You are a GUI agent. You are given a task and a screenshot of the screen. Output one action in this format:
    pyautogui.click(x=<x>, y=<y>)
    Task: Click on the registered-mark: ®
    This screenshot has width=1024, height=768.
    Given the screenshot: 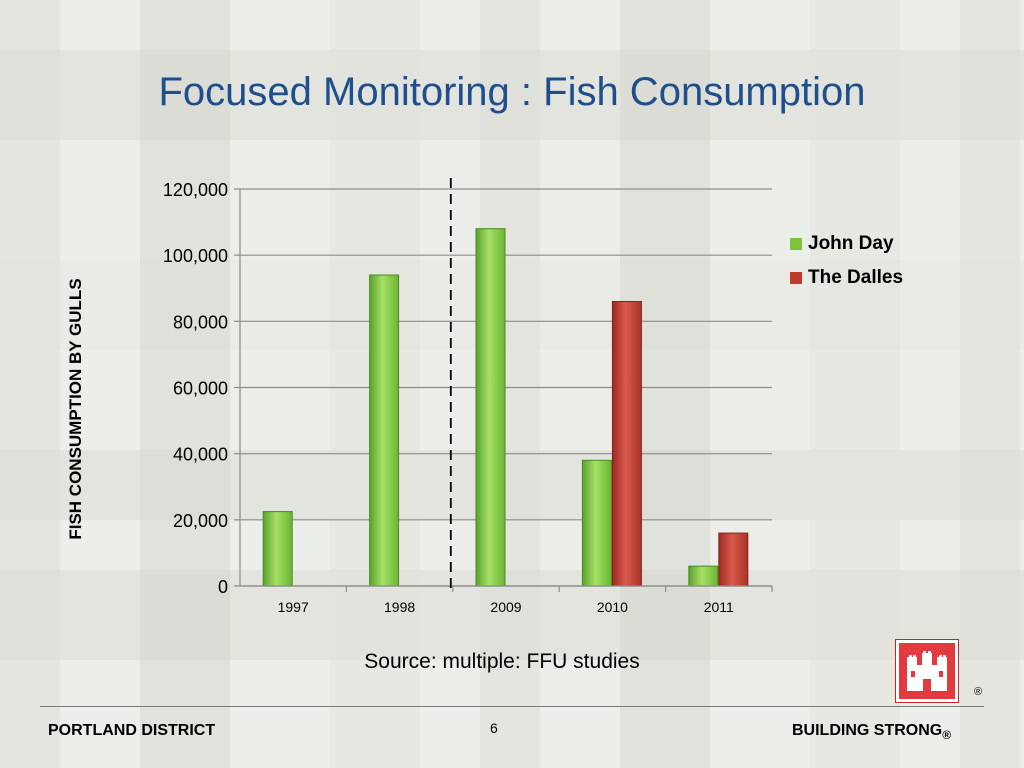 What is the action you would take?
    pyautogui.click(x=978, y=692)
    